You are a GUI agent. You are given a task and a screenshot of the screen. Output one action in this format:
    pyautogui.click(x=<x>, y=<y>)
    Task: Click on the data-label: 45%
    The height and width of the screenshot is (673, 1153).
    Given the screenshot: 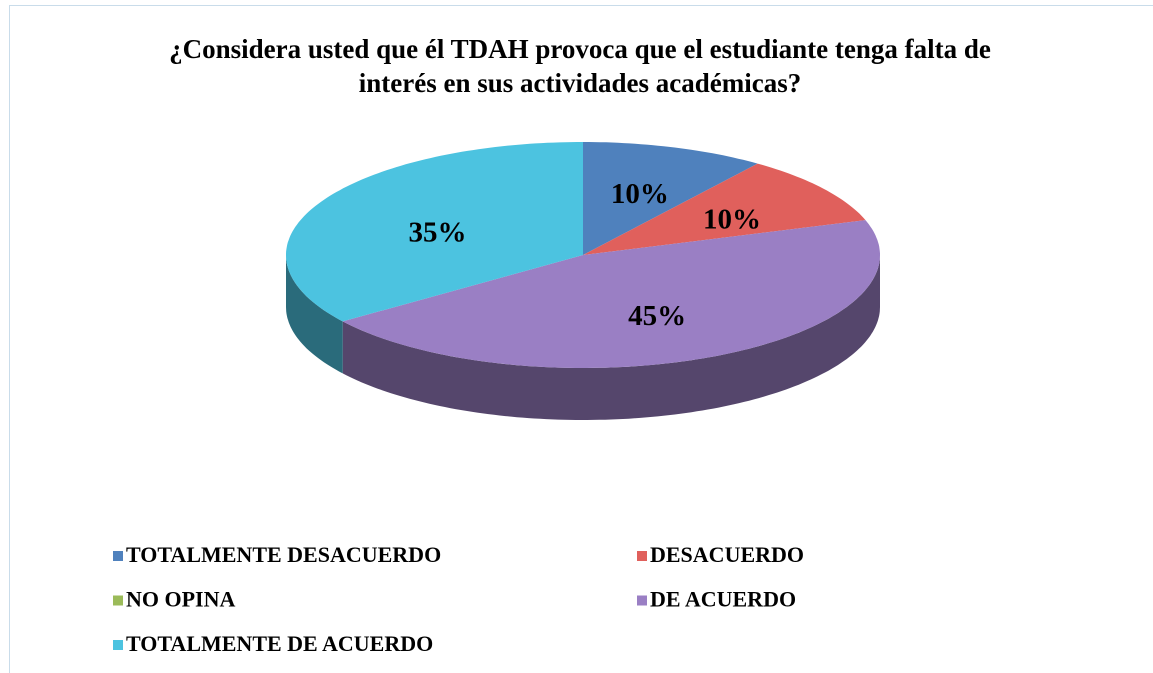 What is the action you would take?
    pyautogui.click(x=657, y=316)
    